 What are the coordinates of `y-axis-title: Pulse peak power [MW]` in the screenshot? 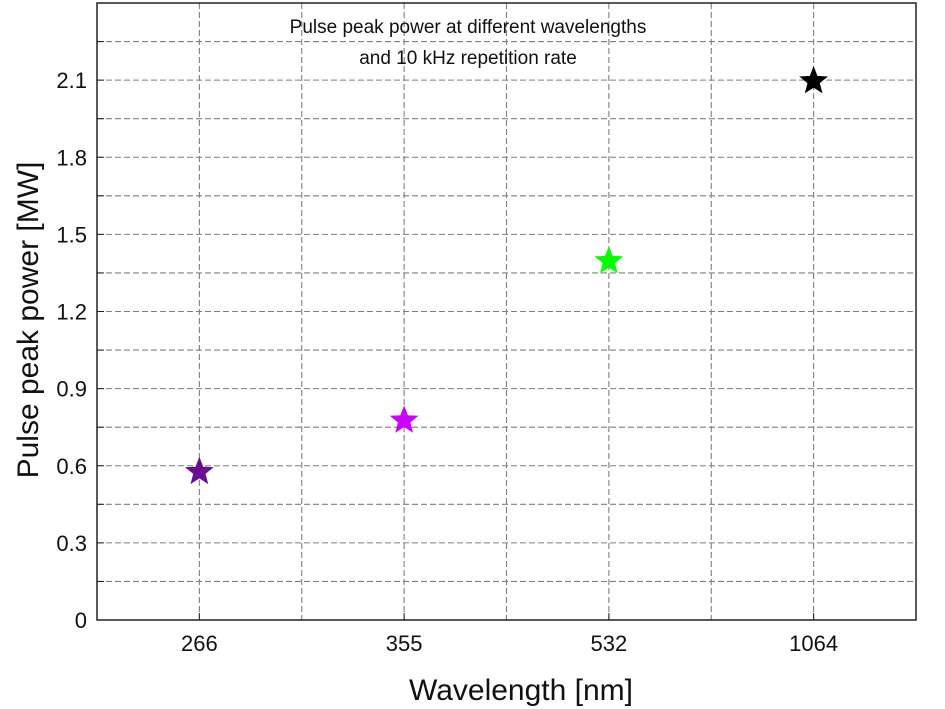 It's located at (28, 320).